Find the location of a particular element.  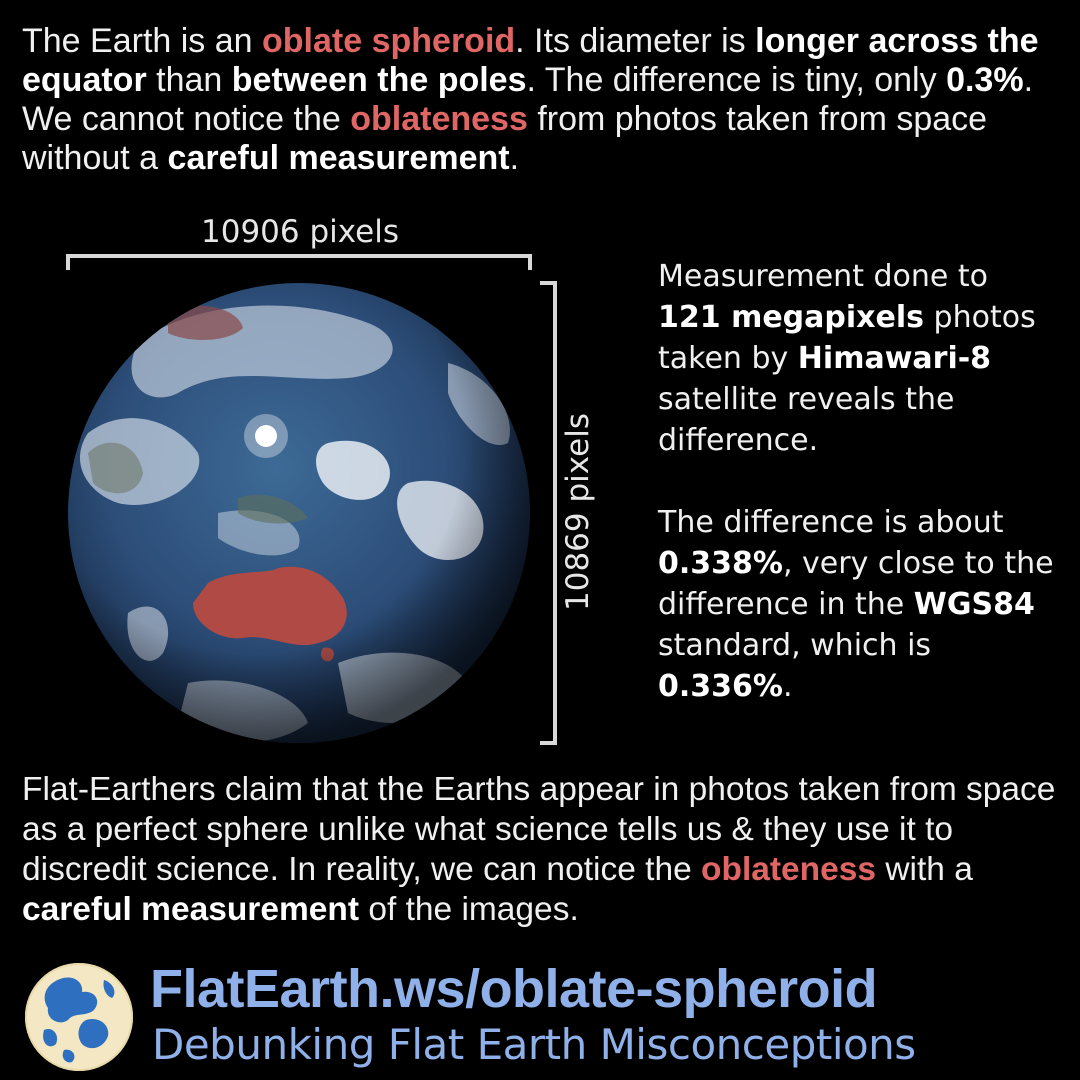

bold-megapixels: 121 megapixels is located at coordinates (791, 317).